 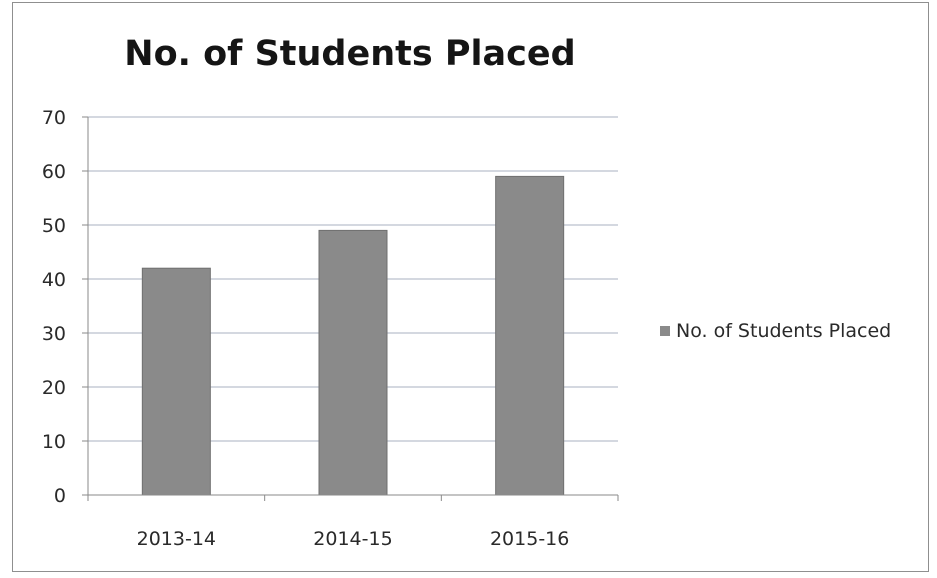 What do you see at coordinates (60, 496) in the screenshot?
I see `y-tick-label: 0` at bounding box center [60, 496].